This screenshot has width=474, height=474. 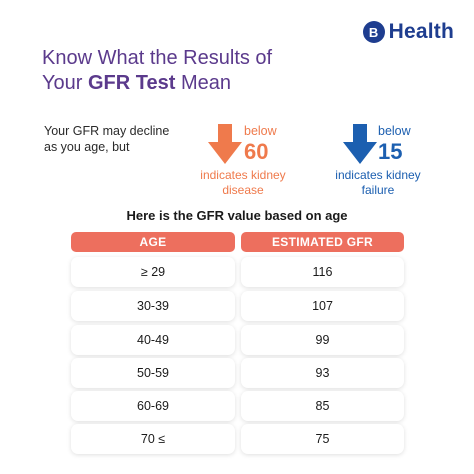 What do you see at coordinates (322, 406) in the screenshot?
I see `table-row-gfr: 85` at bounding box center [322, 406].